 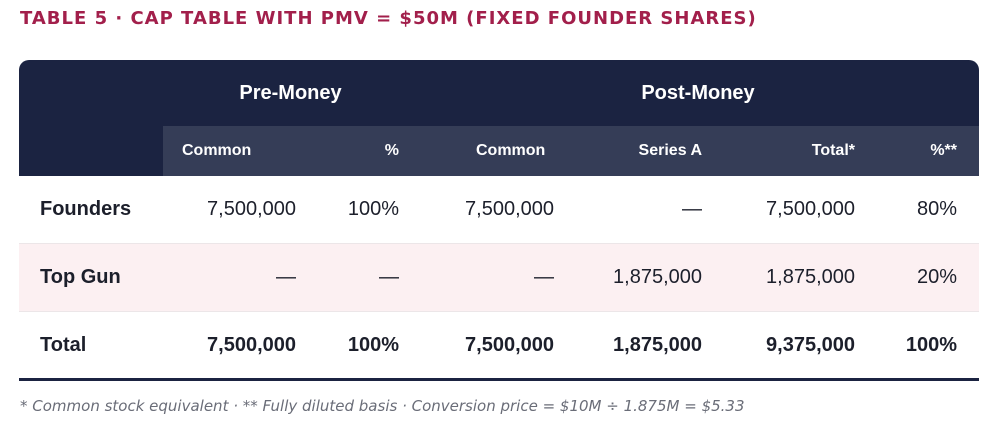 What do you see at coordinates (943, 150) in the screenshot?
I see `column-header-fully-diluted-percent: %**` at bounding box center [943, 150].